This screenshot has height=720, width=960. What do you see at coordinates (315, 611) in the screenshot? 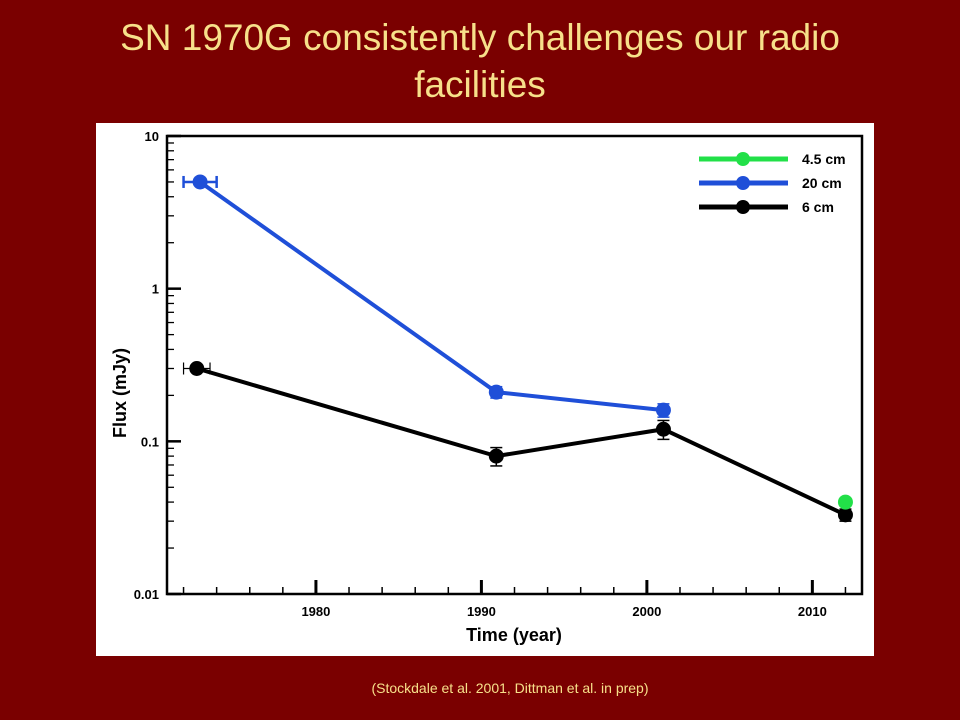
I see `x-tick-label: 1980` at bounding box center [315, 611].